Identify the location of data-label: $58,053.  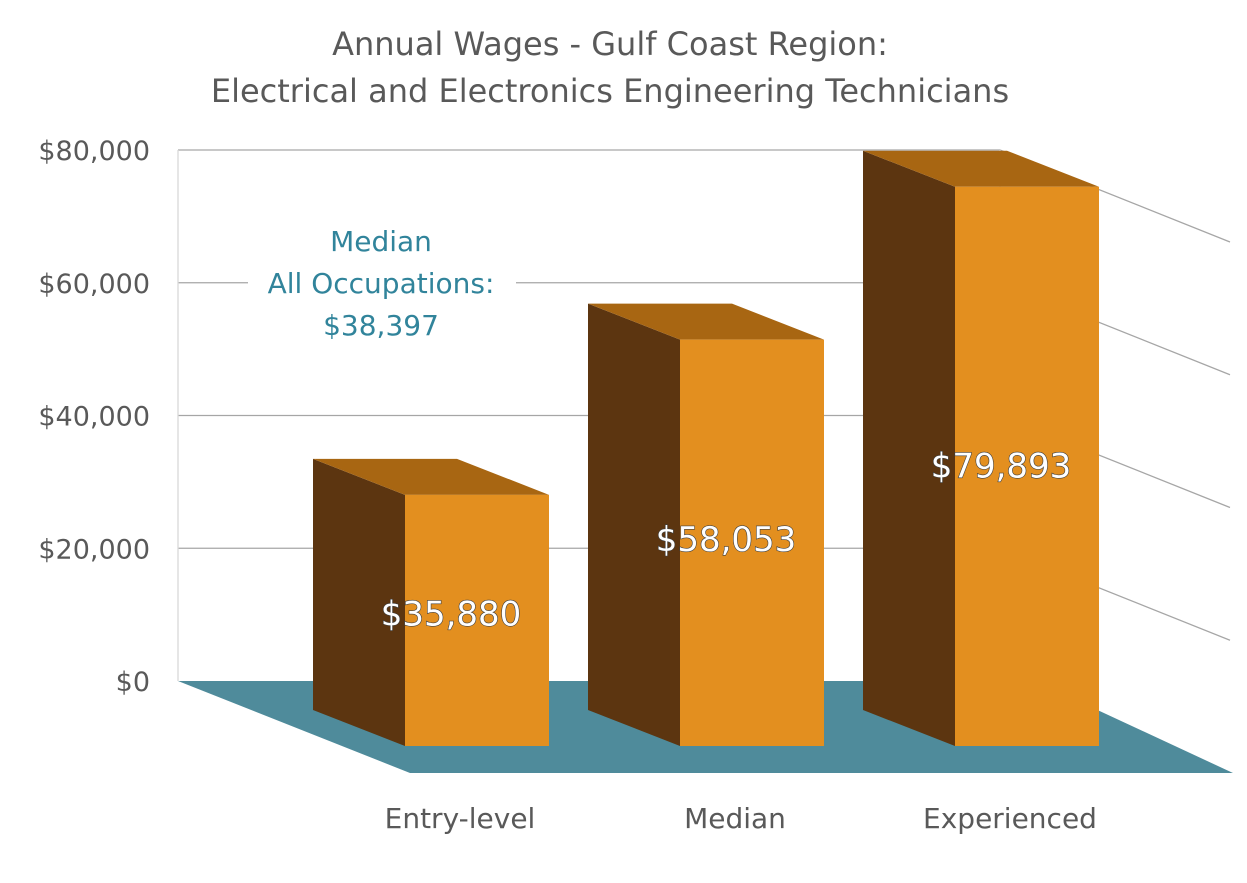
(726, 540).